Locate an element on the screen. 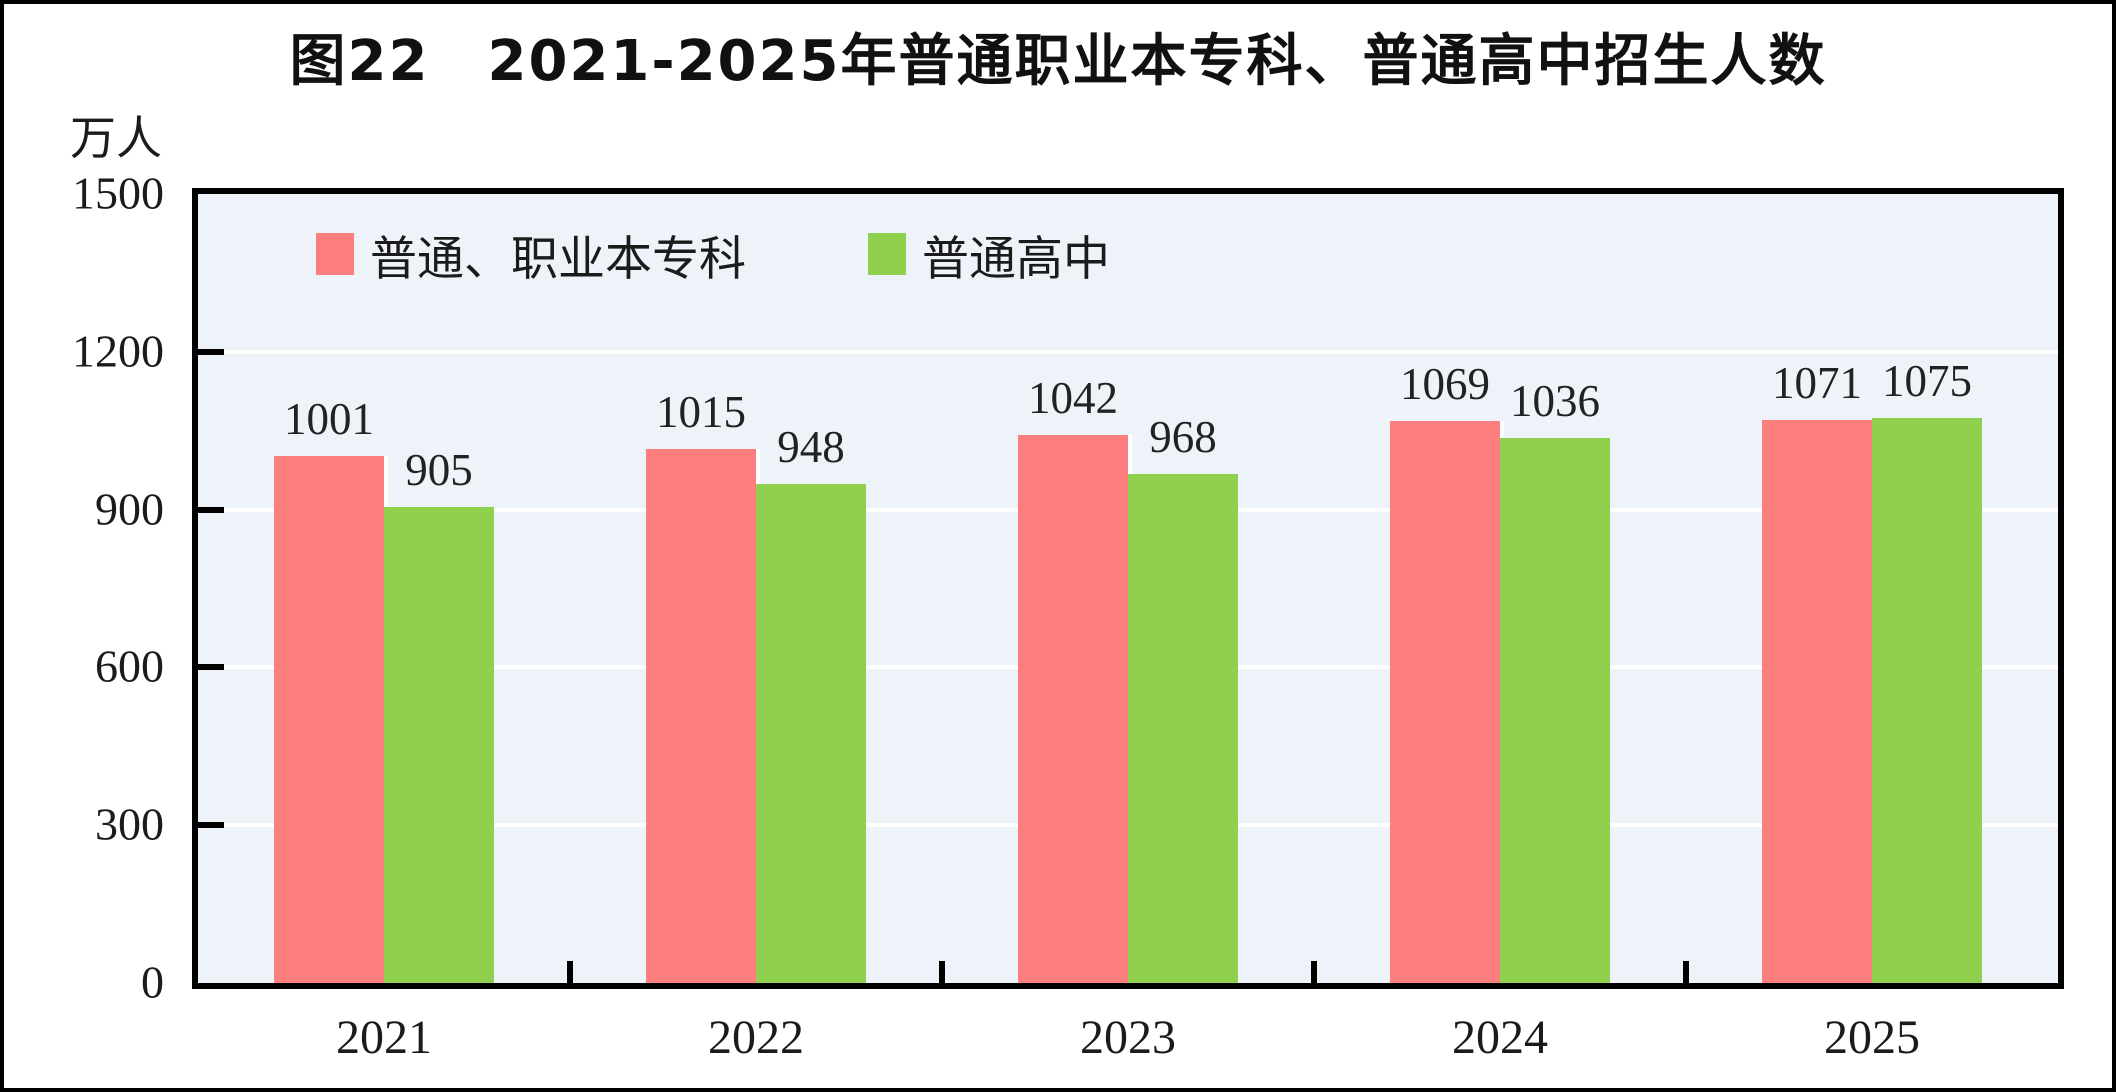 The image size is (2116, 1092). y-tick-label-1500: 1500 is located at coordinates (118, 193).